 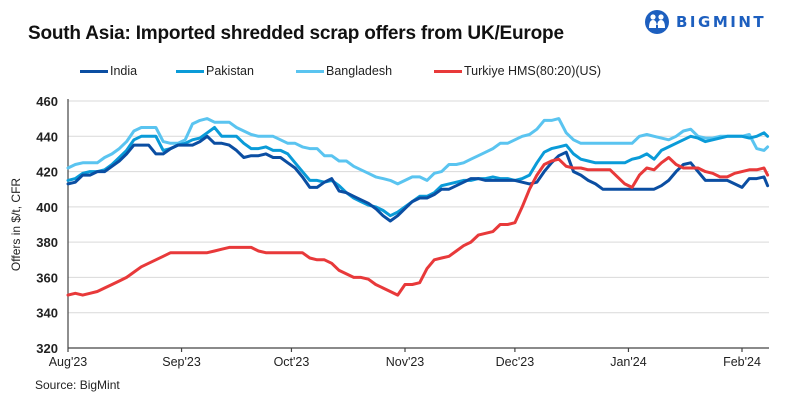 What do you see at coordinates (47, 101) in the screenshot?
I see `y-tick-label: 460` at bounding box center [47, 101].